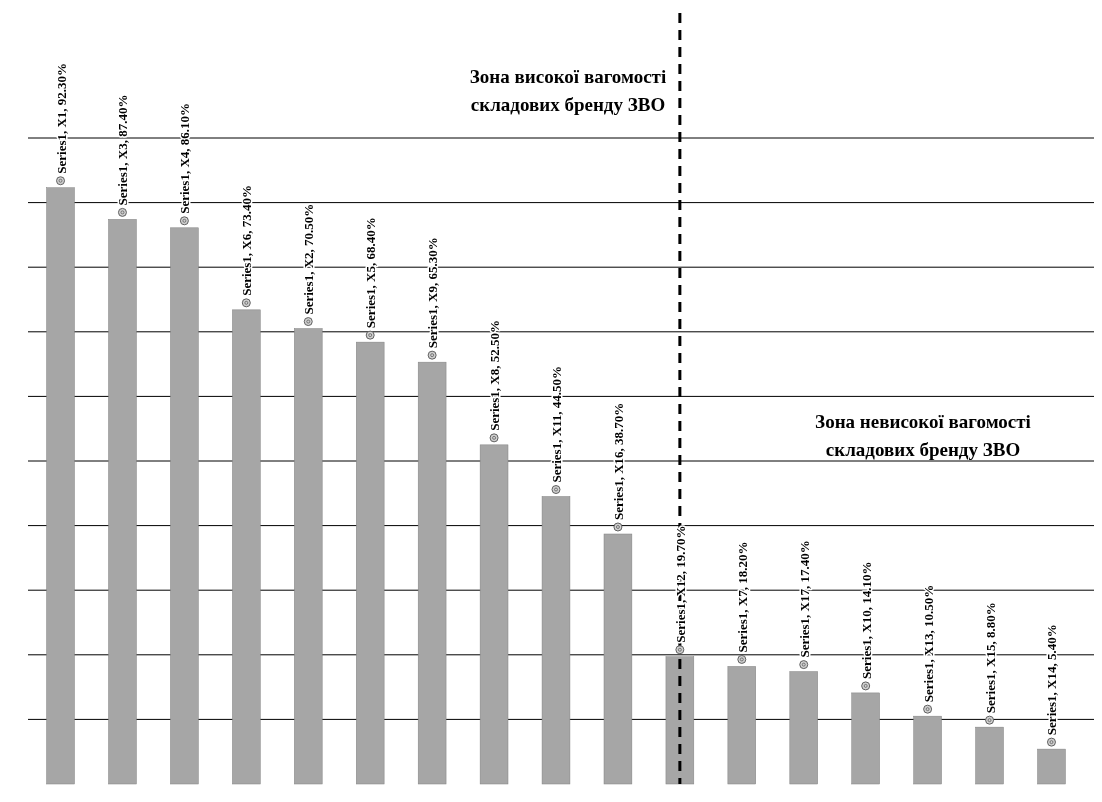 This screenshot has width=1102, height=802. Describe the element at coordinates (495, 375) in the screenshot. I see `data-label: Series1, X8, 52.50%` at that location.